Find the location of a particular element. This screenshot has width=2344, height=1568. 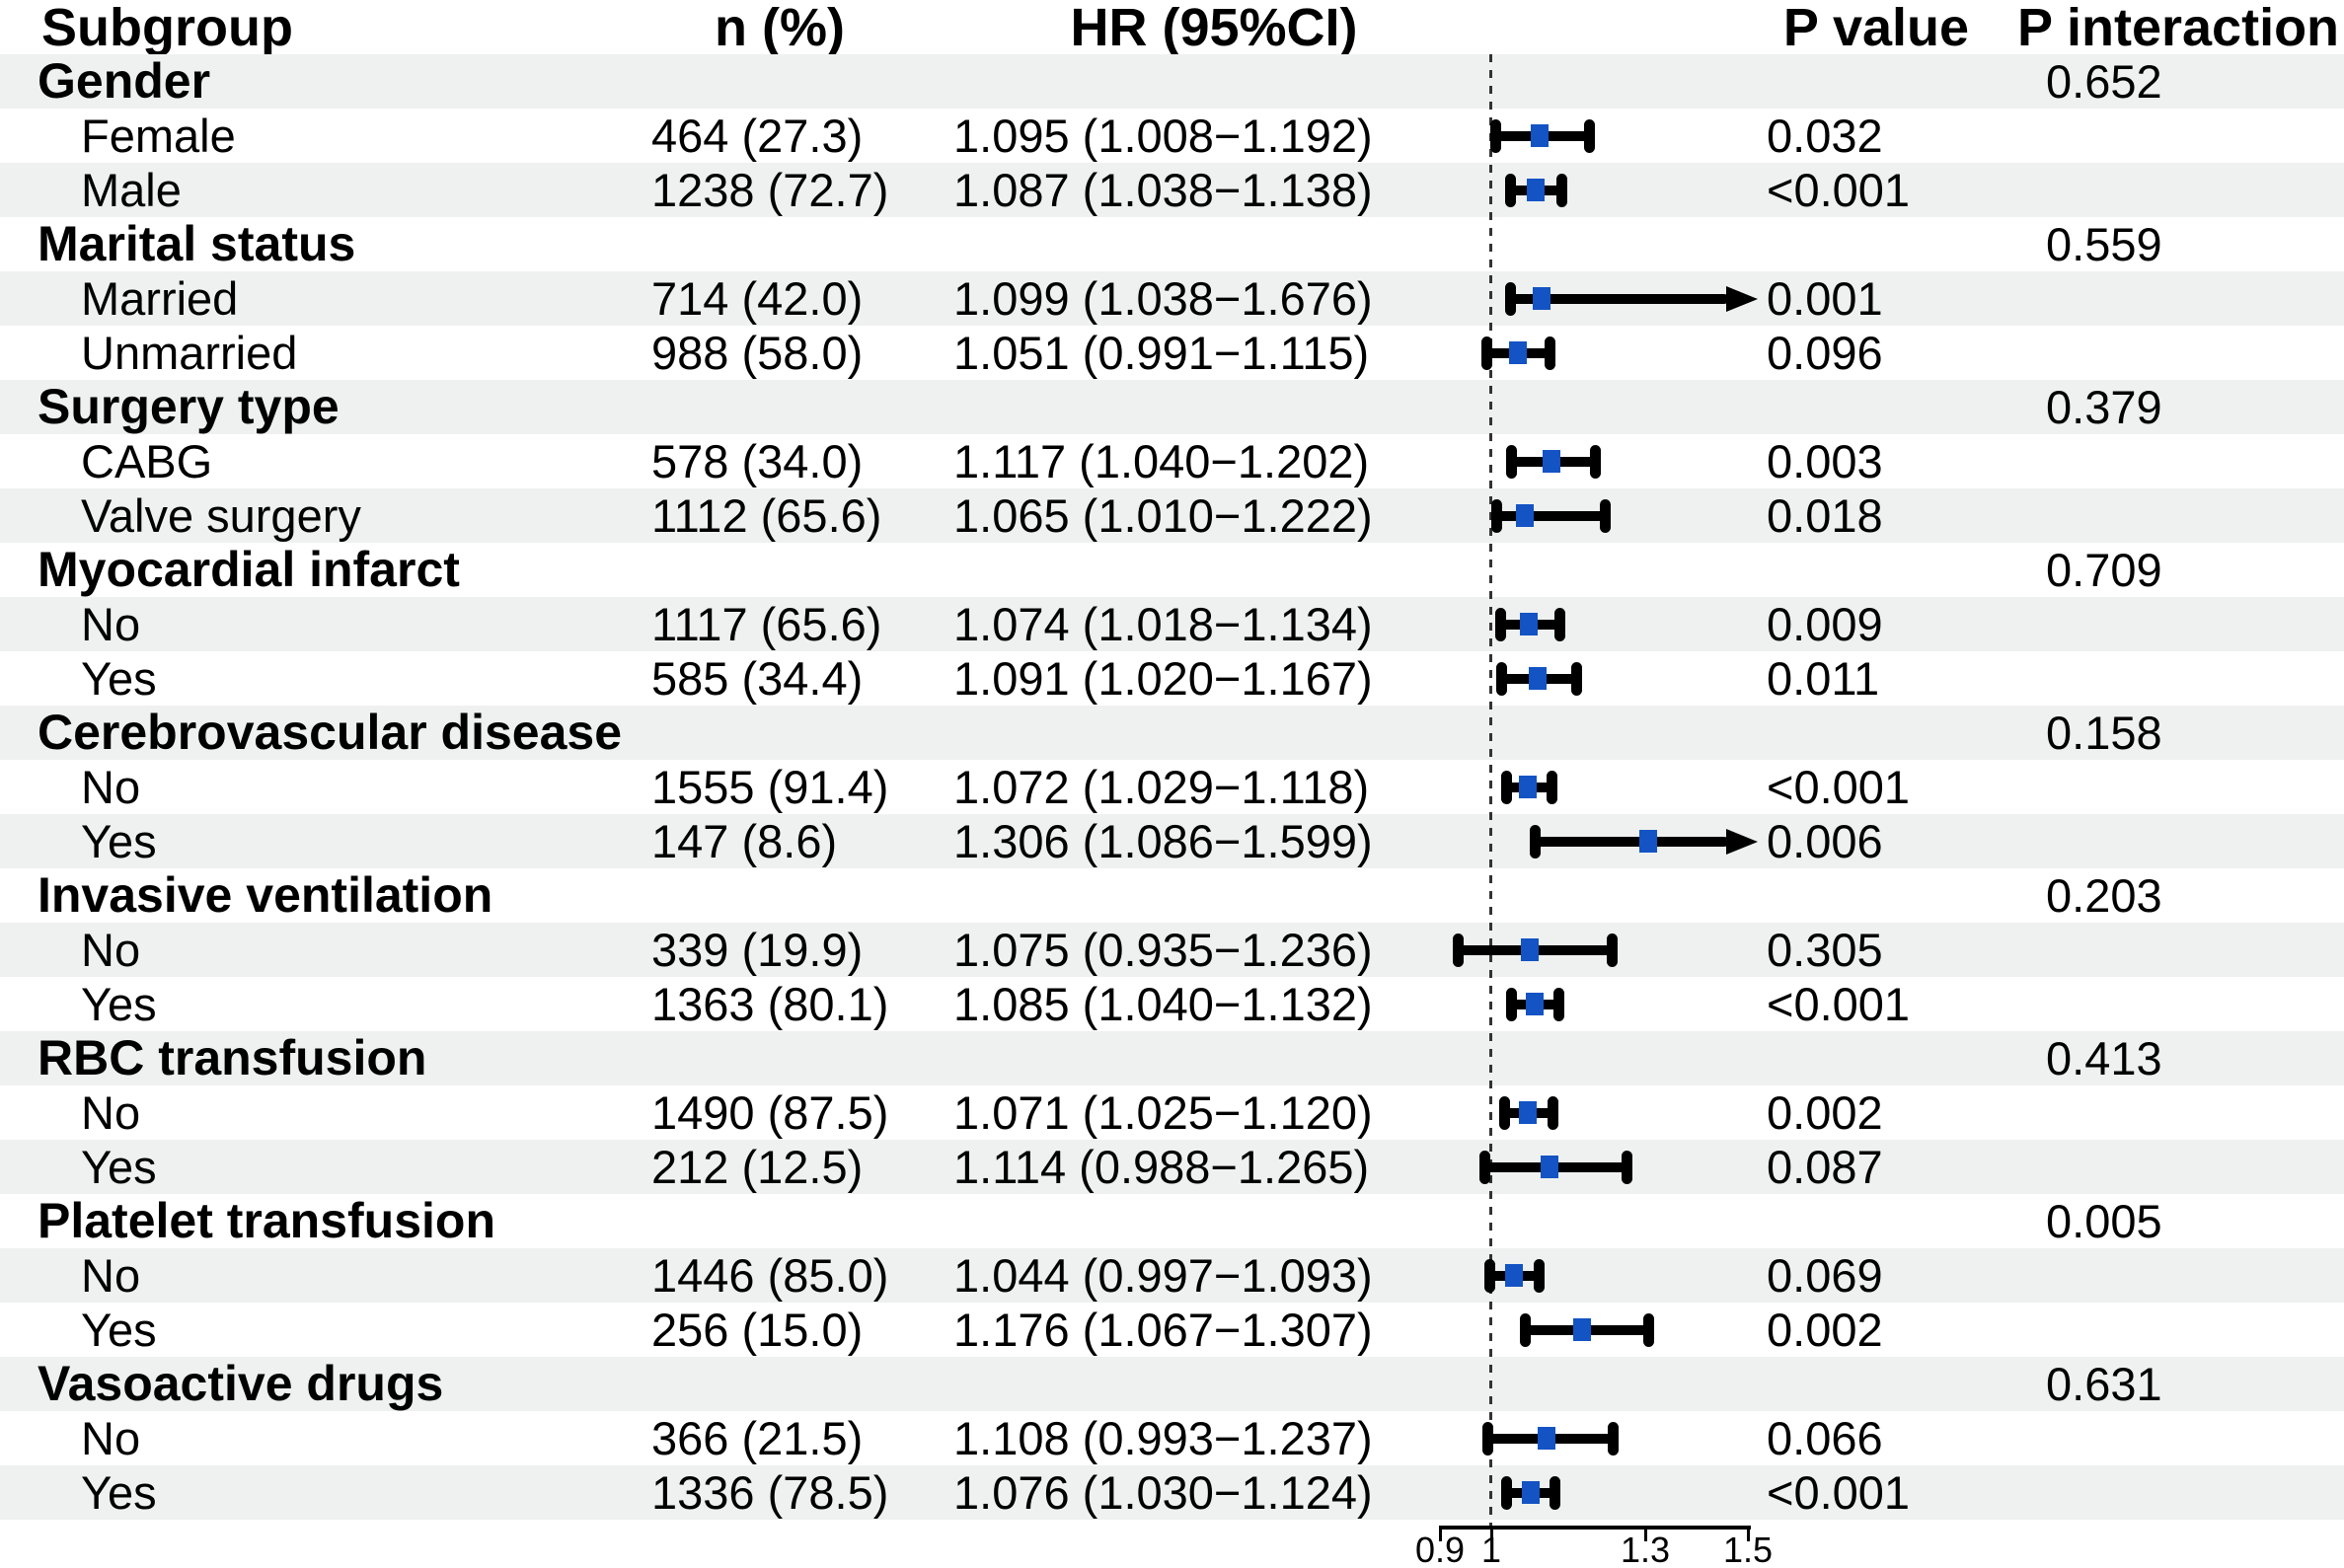

p-interaction-value: 0.379 is located at coordinates (2104, 407).